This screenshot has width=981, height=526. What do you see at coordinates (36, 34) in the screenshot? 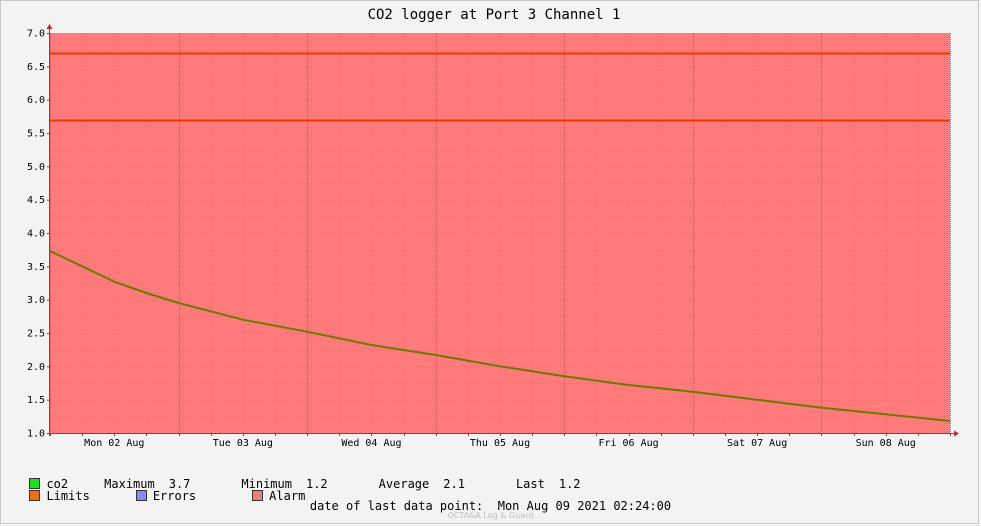
I see `y-tick-label: 7.0` at bounding box center [36, 34].